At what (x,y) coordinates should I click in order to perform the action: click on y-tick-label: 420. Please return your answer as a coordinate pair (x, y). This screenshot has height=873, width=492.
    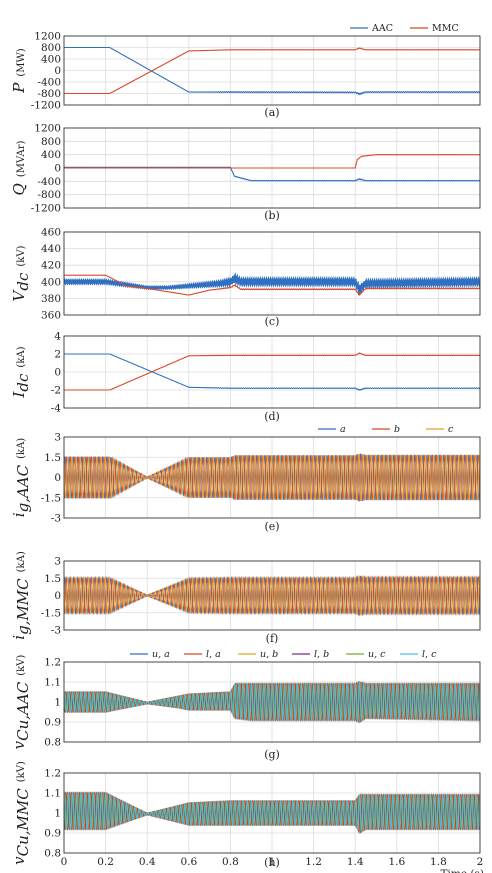
    Looking at the image, I should click on (51, 266).